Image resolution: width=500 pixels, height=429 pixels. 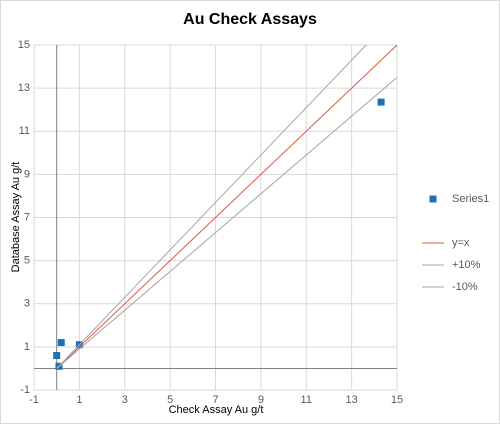 I want to click on x-tick-label: 15, so click(x=397, y=400).